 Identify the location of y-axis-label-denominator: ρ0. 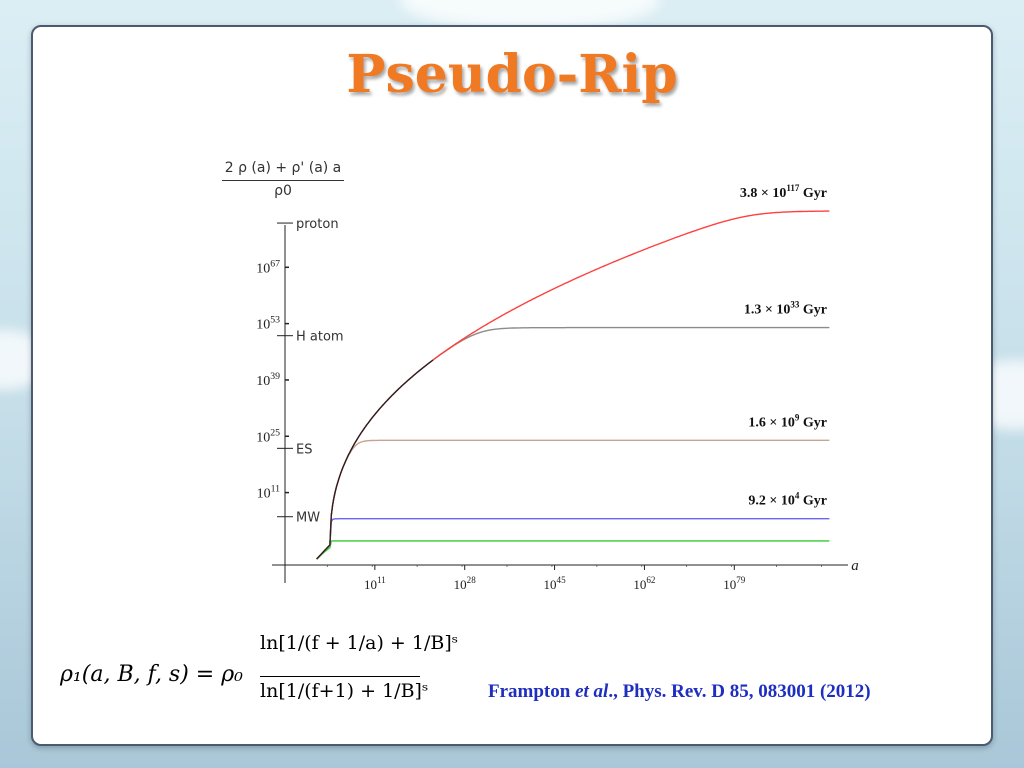
(283, 191).